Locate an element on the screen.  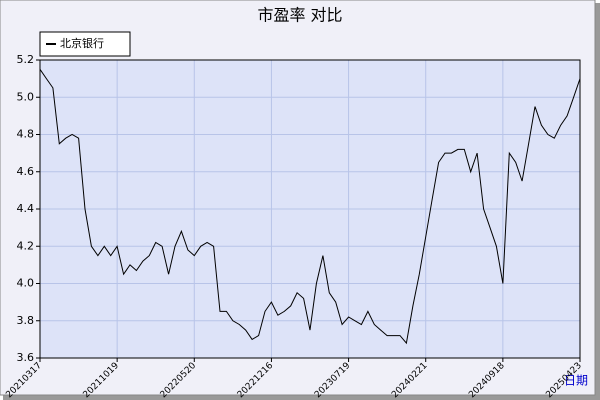
legend: 北京银行 is located at coordinates (85, 44).